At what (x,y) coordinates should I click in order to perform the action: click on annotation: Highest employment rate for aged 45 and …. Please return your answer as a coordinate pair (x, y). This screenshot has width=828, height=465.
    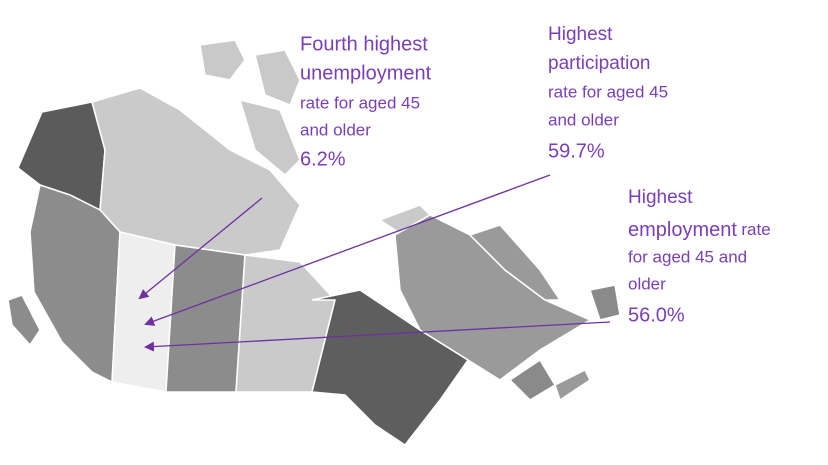
    Looking at the image, I should click on (699, 256).